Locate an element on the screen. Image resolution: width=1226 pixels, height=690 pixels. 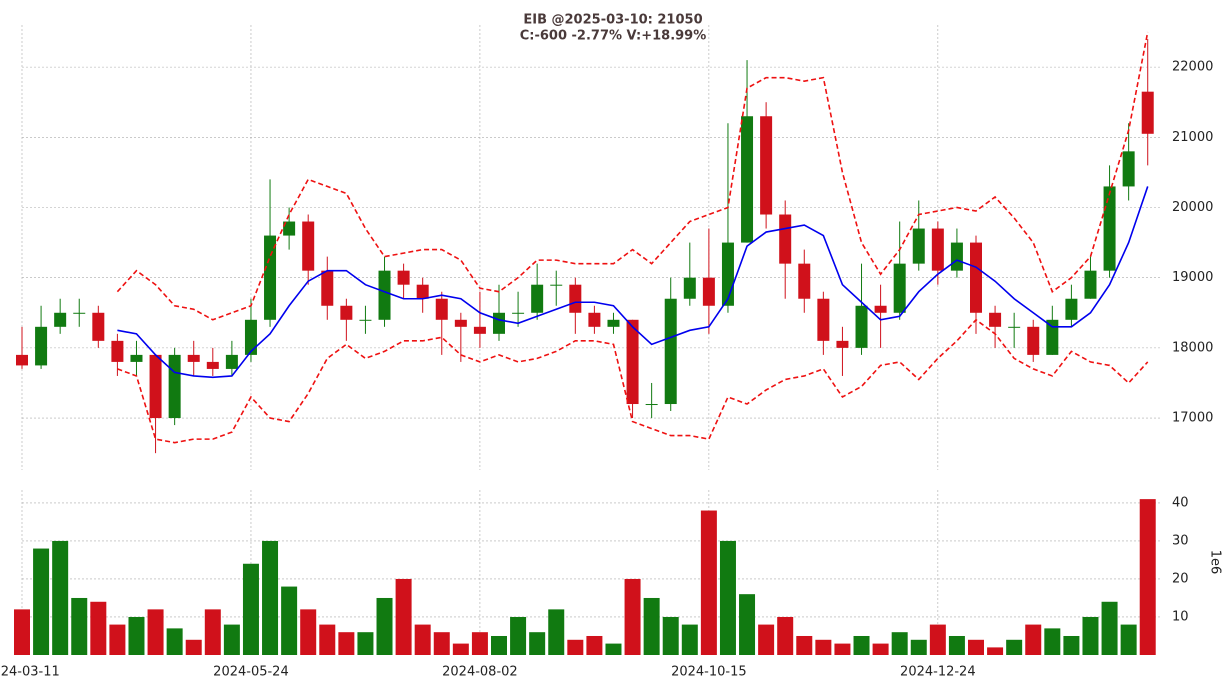
volume-tick-label: 30 is located at coordinates (1180, 540).